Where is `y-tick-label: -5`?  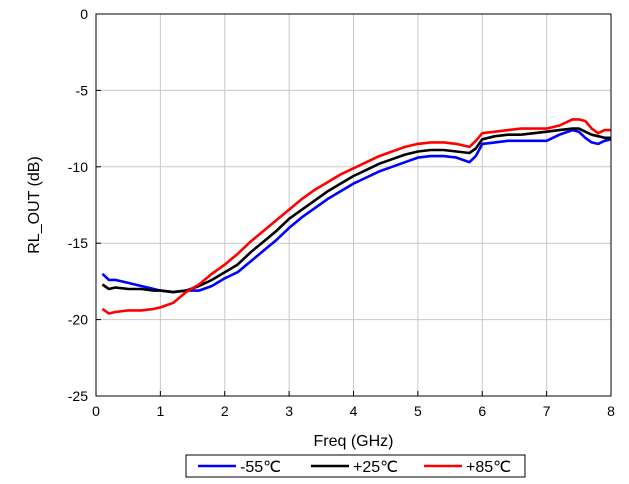 y-tick-label: -5 is located at coordinates (82, 90).